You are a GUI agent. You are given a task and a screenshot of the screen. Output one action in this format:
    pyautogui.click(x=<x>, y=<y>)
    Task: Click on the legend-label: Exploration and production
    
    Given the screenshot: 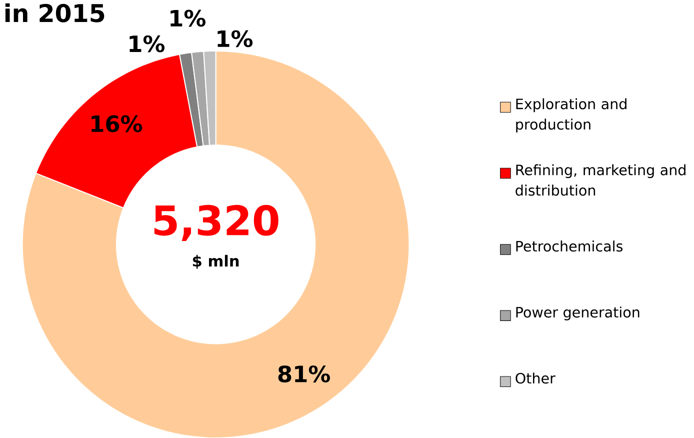 What is the action you would take?
    pyautogui.click(x=571, y=115)
    